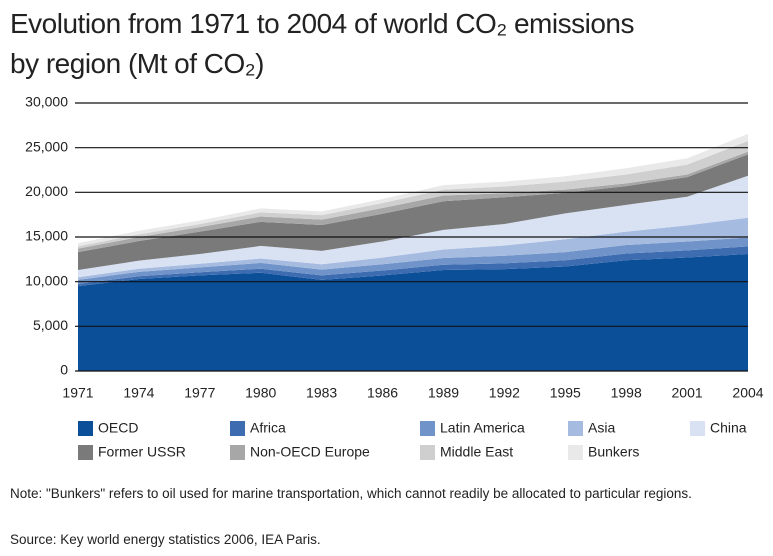 The image size is (773, 556). What do you see at coordinates (747, 393) in the screenshot?
I see `x-tick-label: 2004` at bounding box center [747, 393].